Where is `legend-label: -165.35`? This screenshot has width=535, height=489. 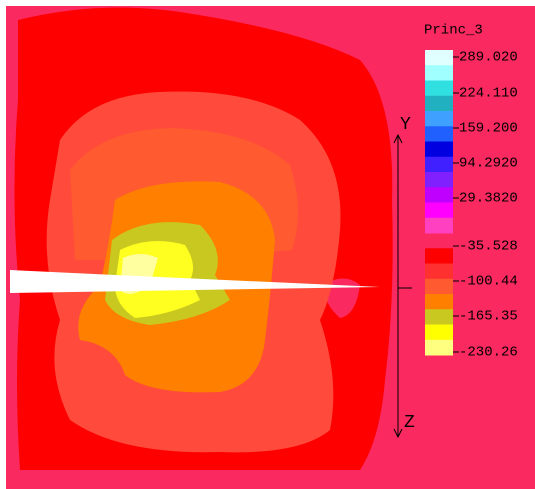 legend-label: -165.35 is located at coordinates (488, 317).